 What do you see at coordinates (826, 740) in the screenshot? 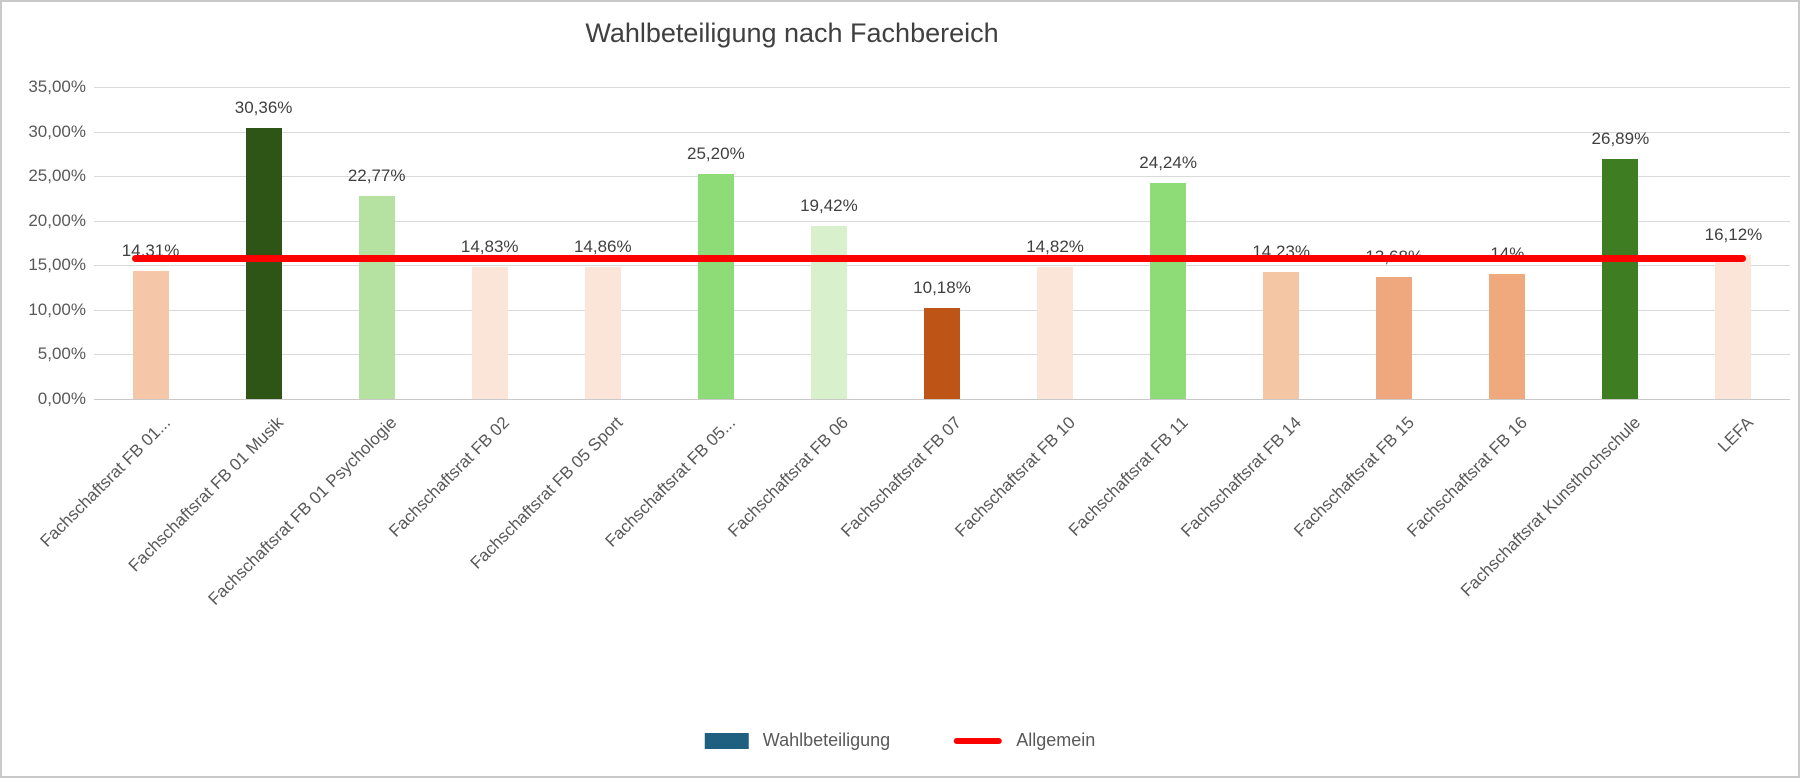
I see `legend-series-label: Wahlbeteiligung` at bounding box center [826, 740].